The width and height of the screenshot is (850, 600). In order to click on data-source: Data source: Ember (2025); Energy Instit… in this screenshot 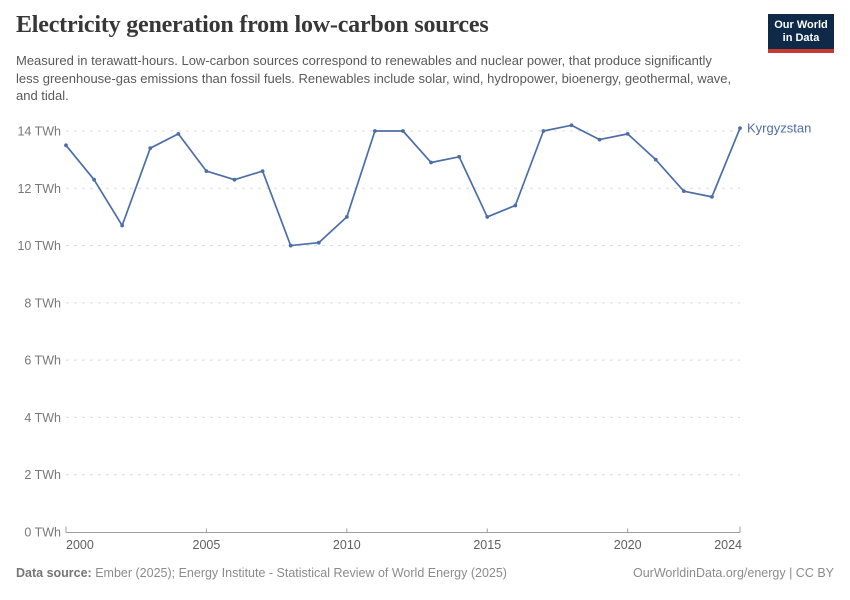, I will do `click(261, 573)`.